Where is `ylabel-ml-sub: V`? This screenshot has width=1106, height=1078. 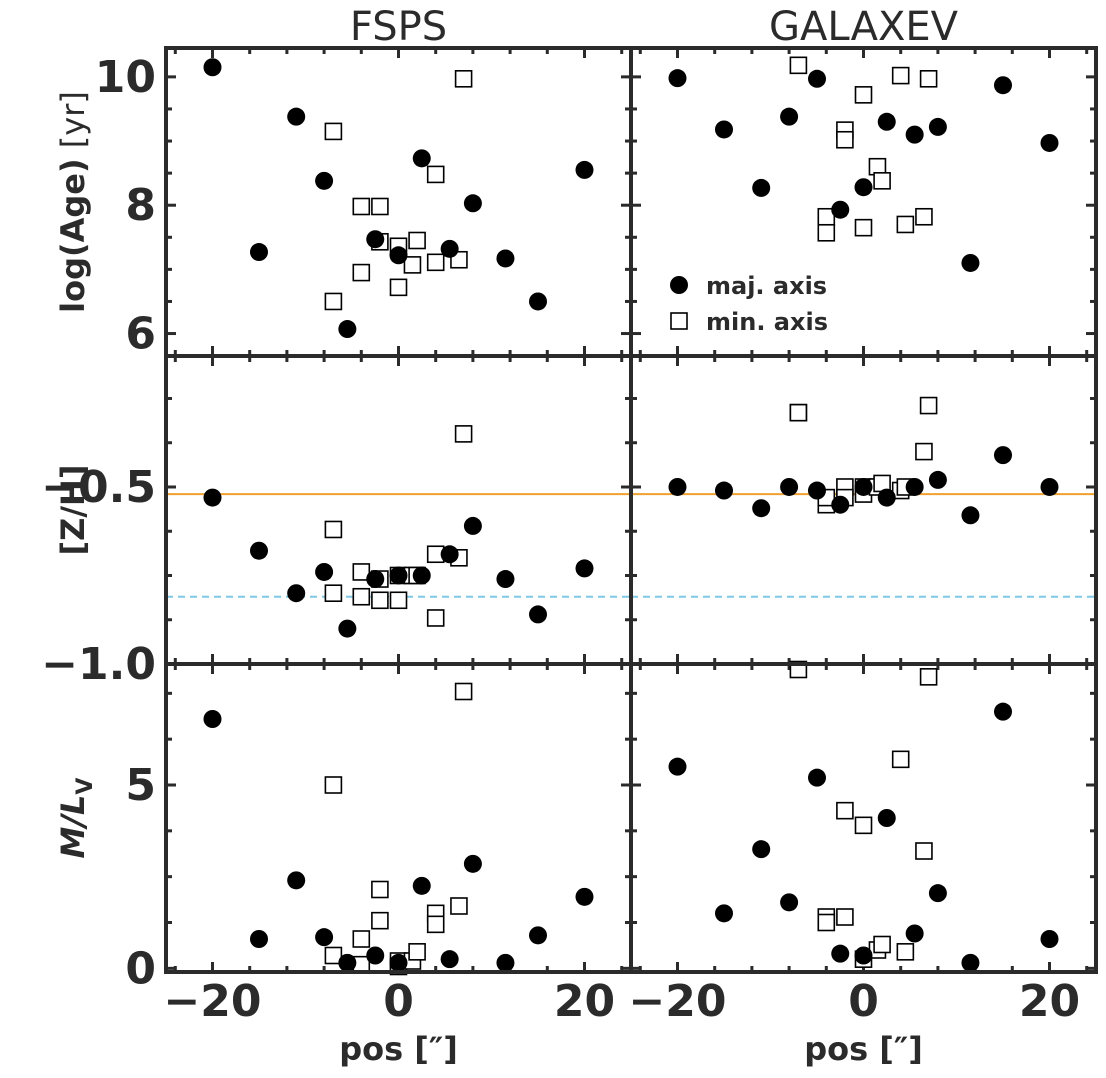 ylabel-ml-sub: V is located at coordinates (85, 786).